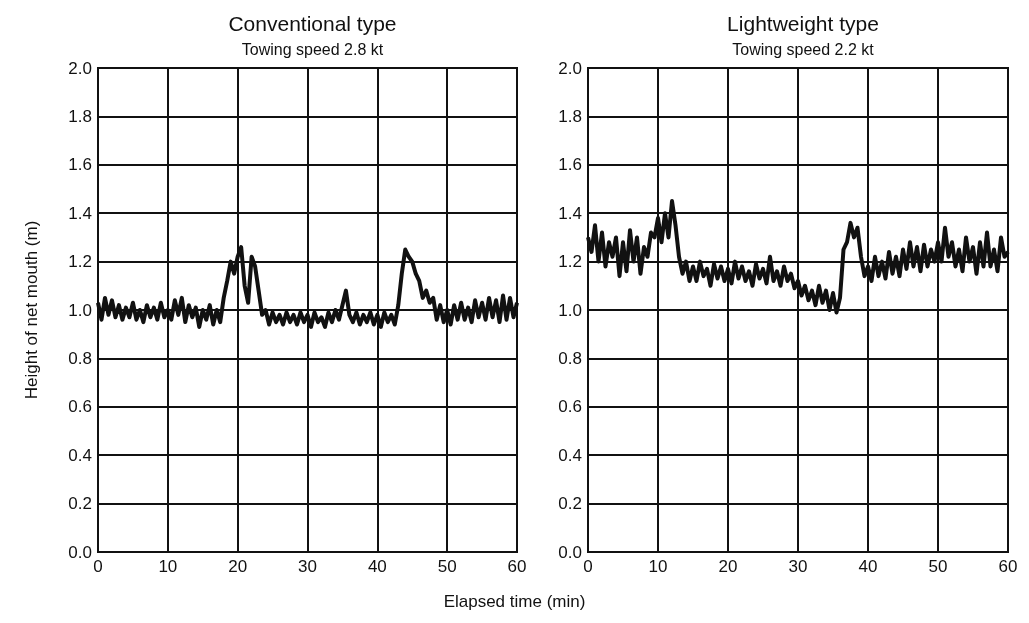 This screenshot has width=1029, height=623. What do you see at coordinates (31, 310) in the screenshot?
I see `y-axis-title: Height of net mouth (m)` at bounding box center [31, 310].